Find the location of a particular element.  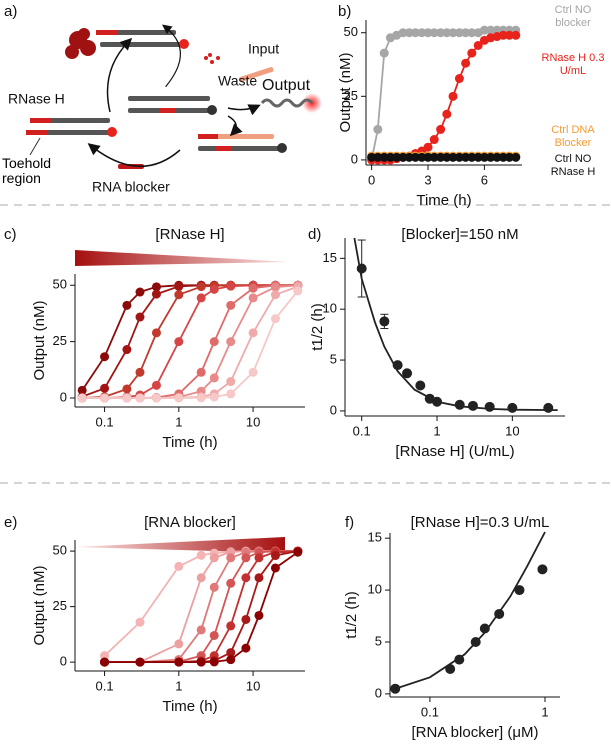

chart-title: [RNA blocker] is located at coordinates (190, 522).